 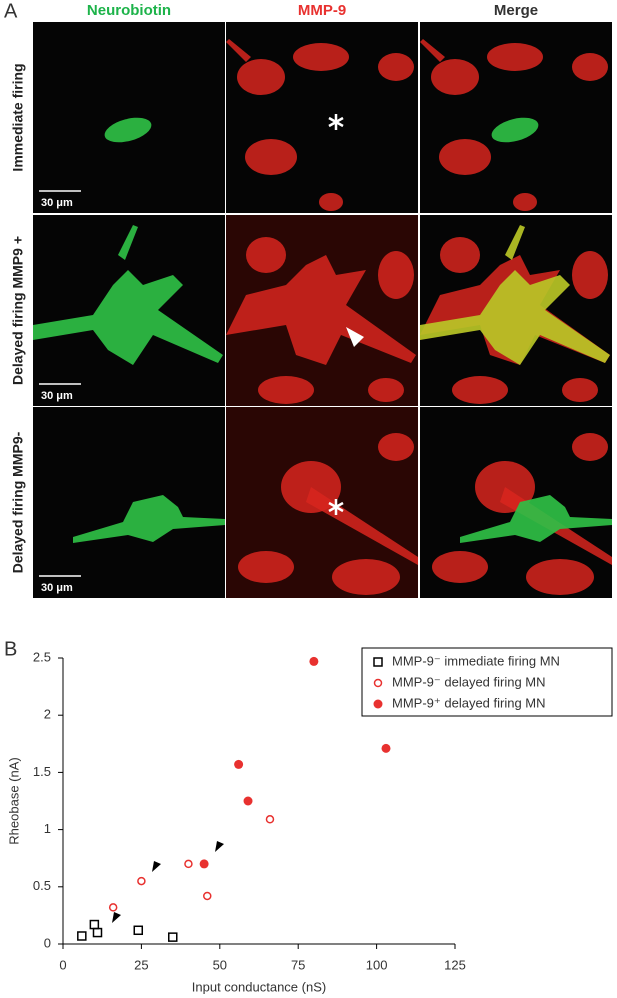 What do you see at coordinates (129, 10) in the screenshot?
I see `column-header: Neurobiotin` at bounding box center [129, 10].